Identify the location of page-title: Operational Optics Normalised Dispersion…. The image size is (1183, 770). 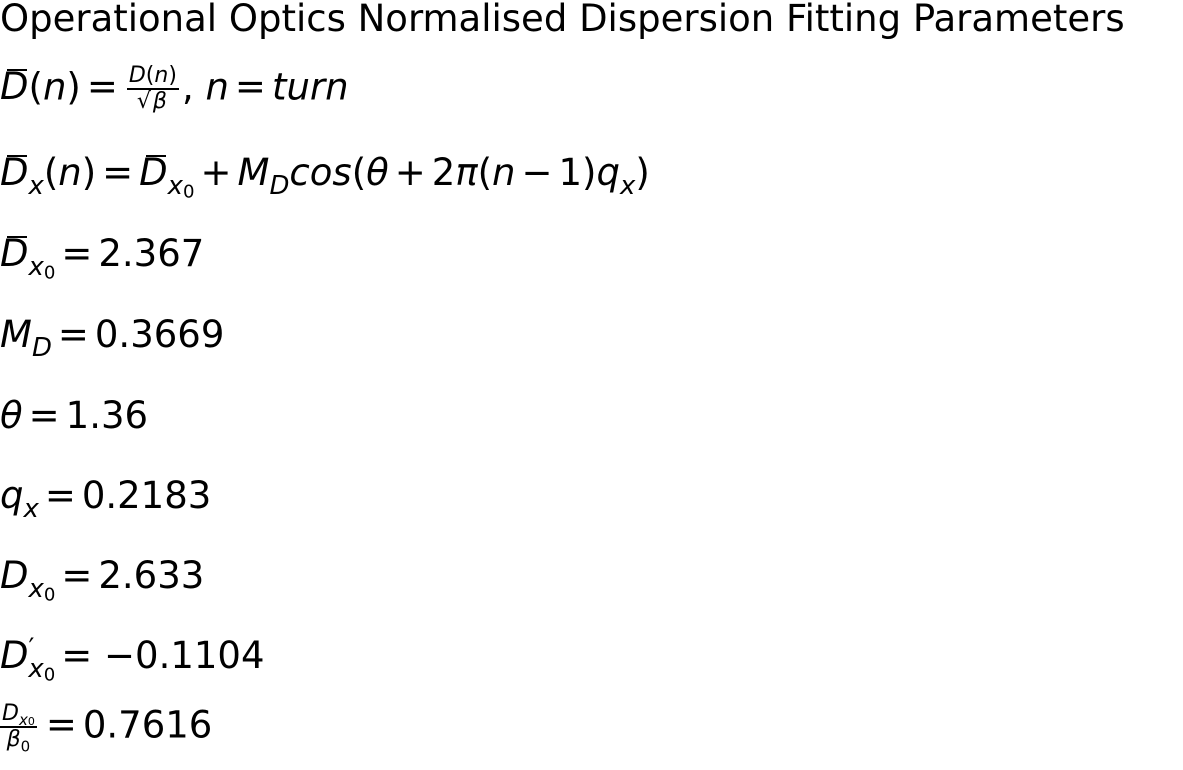
(562, 20).